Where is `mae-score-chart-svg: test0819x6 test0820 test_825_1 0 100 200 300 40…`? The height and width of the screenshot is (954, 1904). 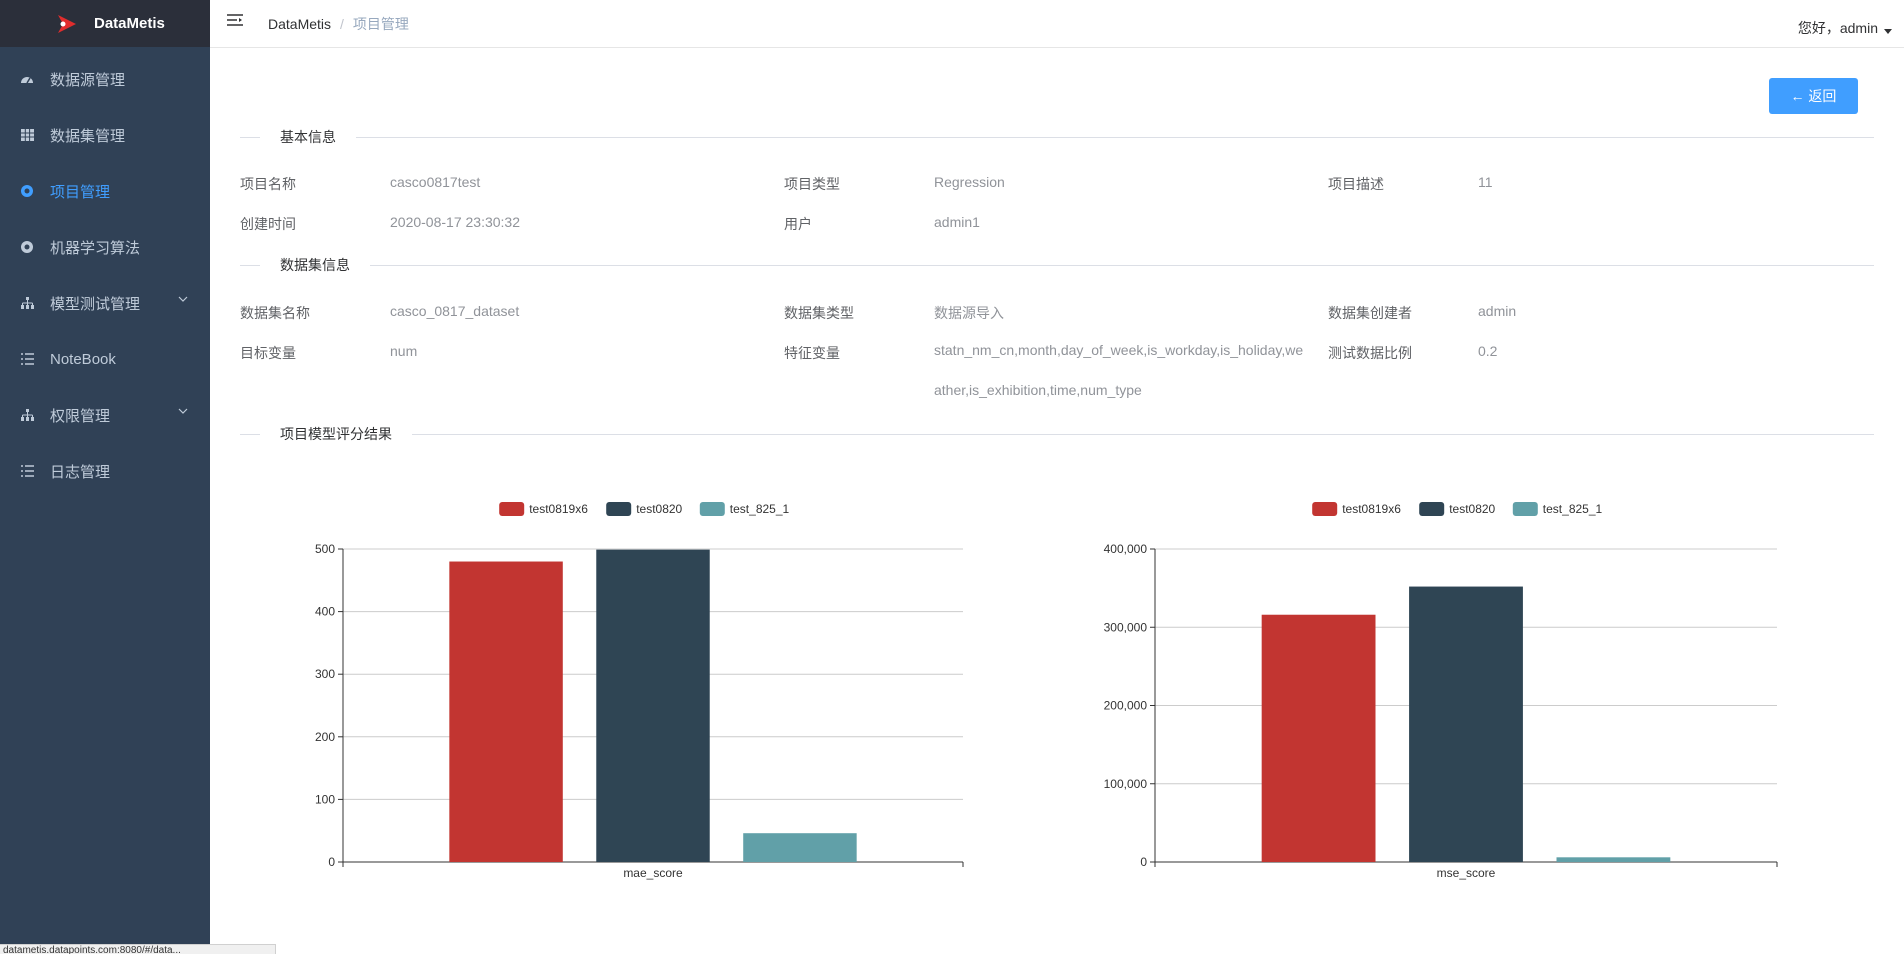
mae-score-chart-svg: test0819x6 test0820 test_825_1 0 100 200 300 40… is located at coordinates (639, 691).